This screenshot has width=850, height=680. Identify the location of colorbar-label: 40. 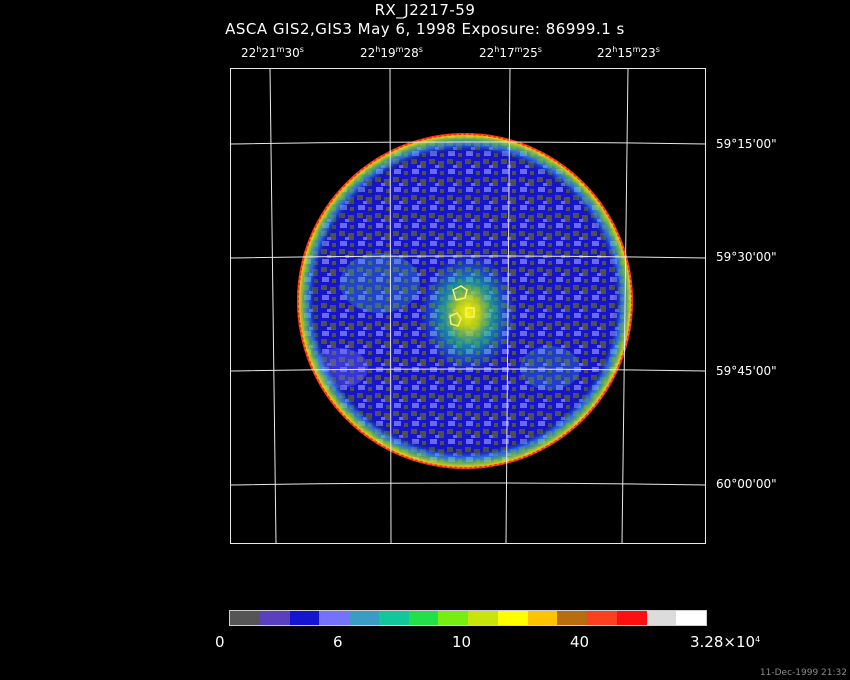
(580, 642).